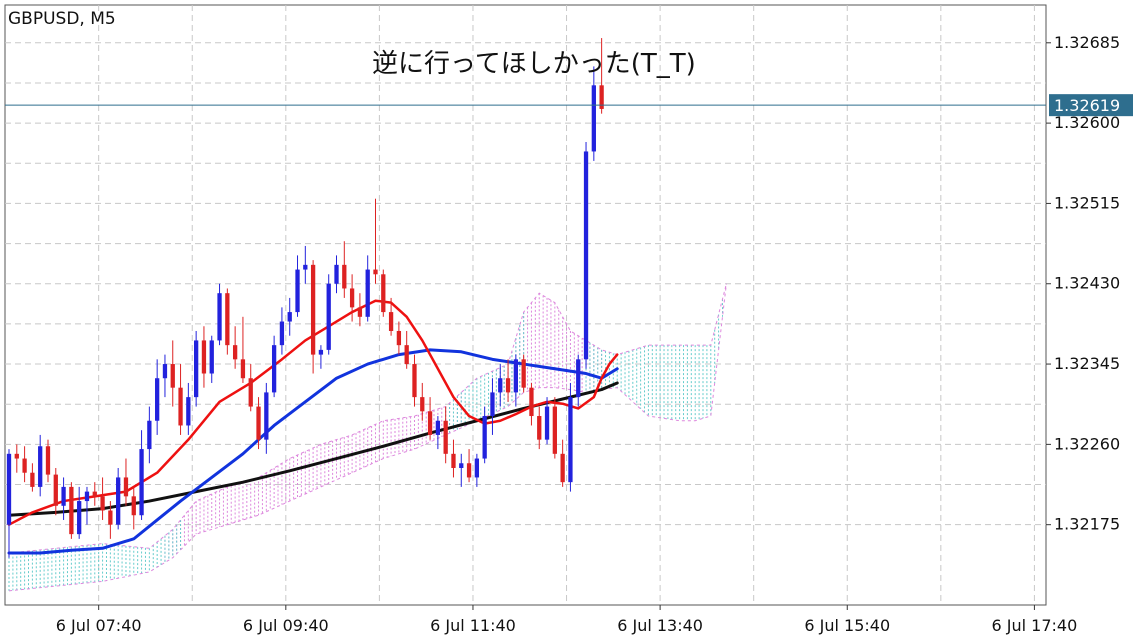 The height and width of the screenshot is (640, 1136). I want to click on x-tick-label: 6 Jul 07:40, so click(99, 625).